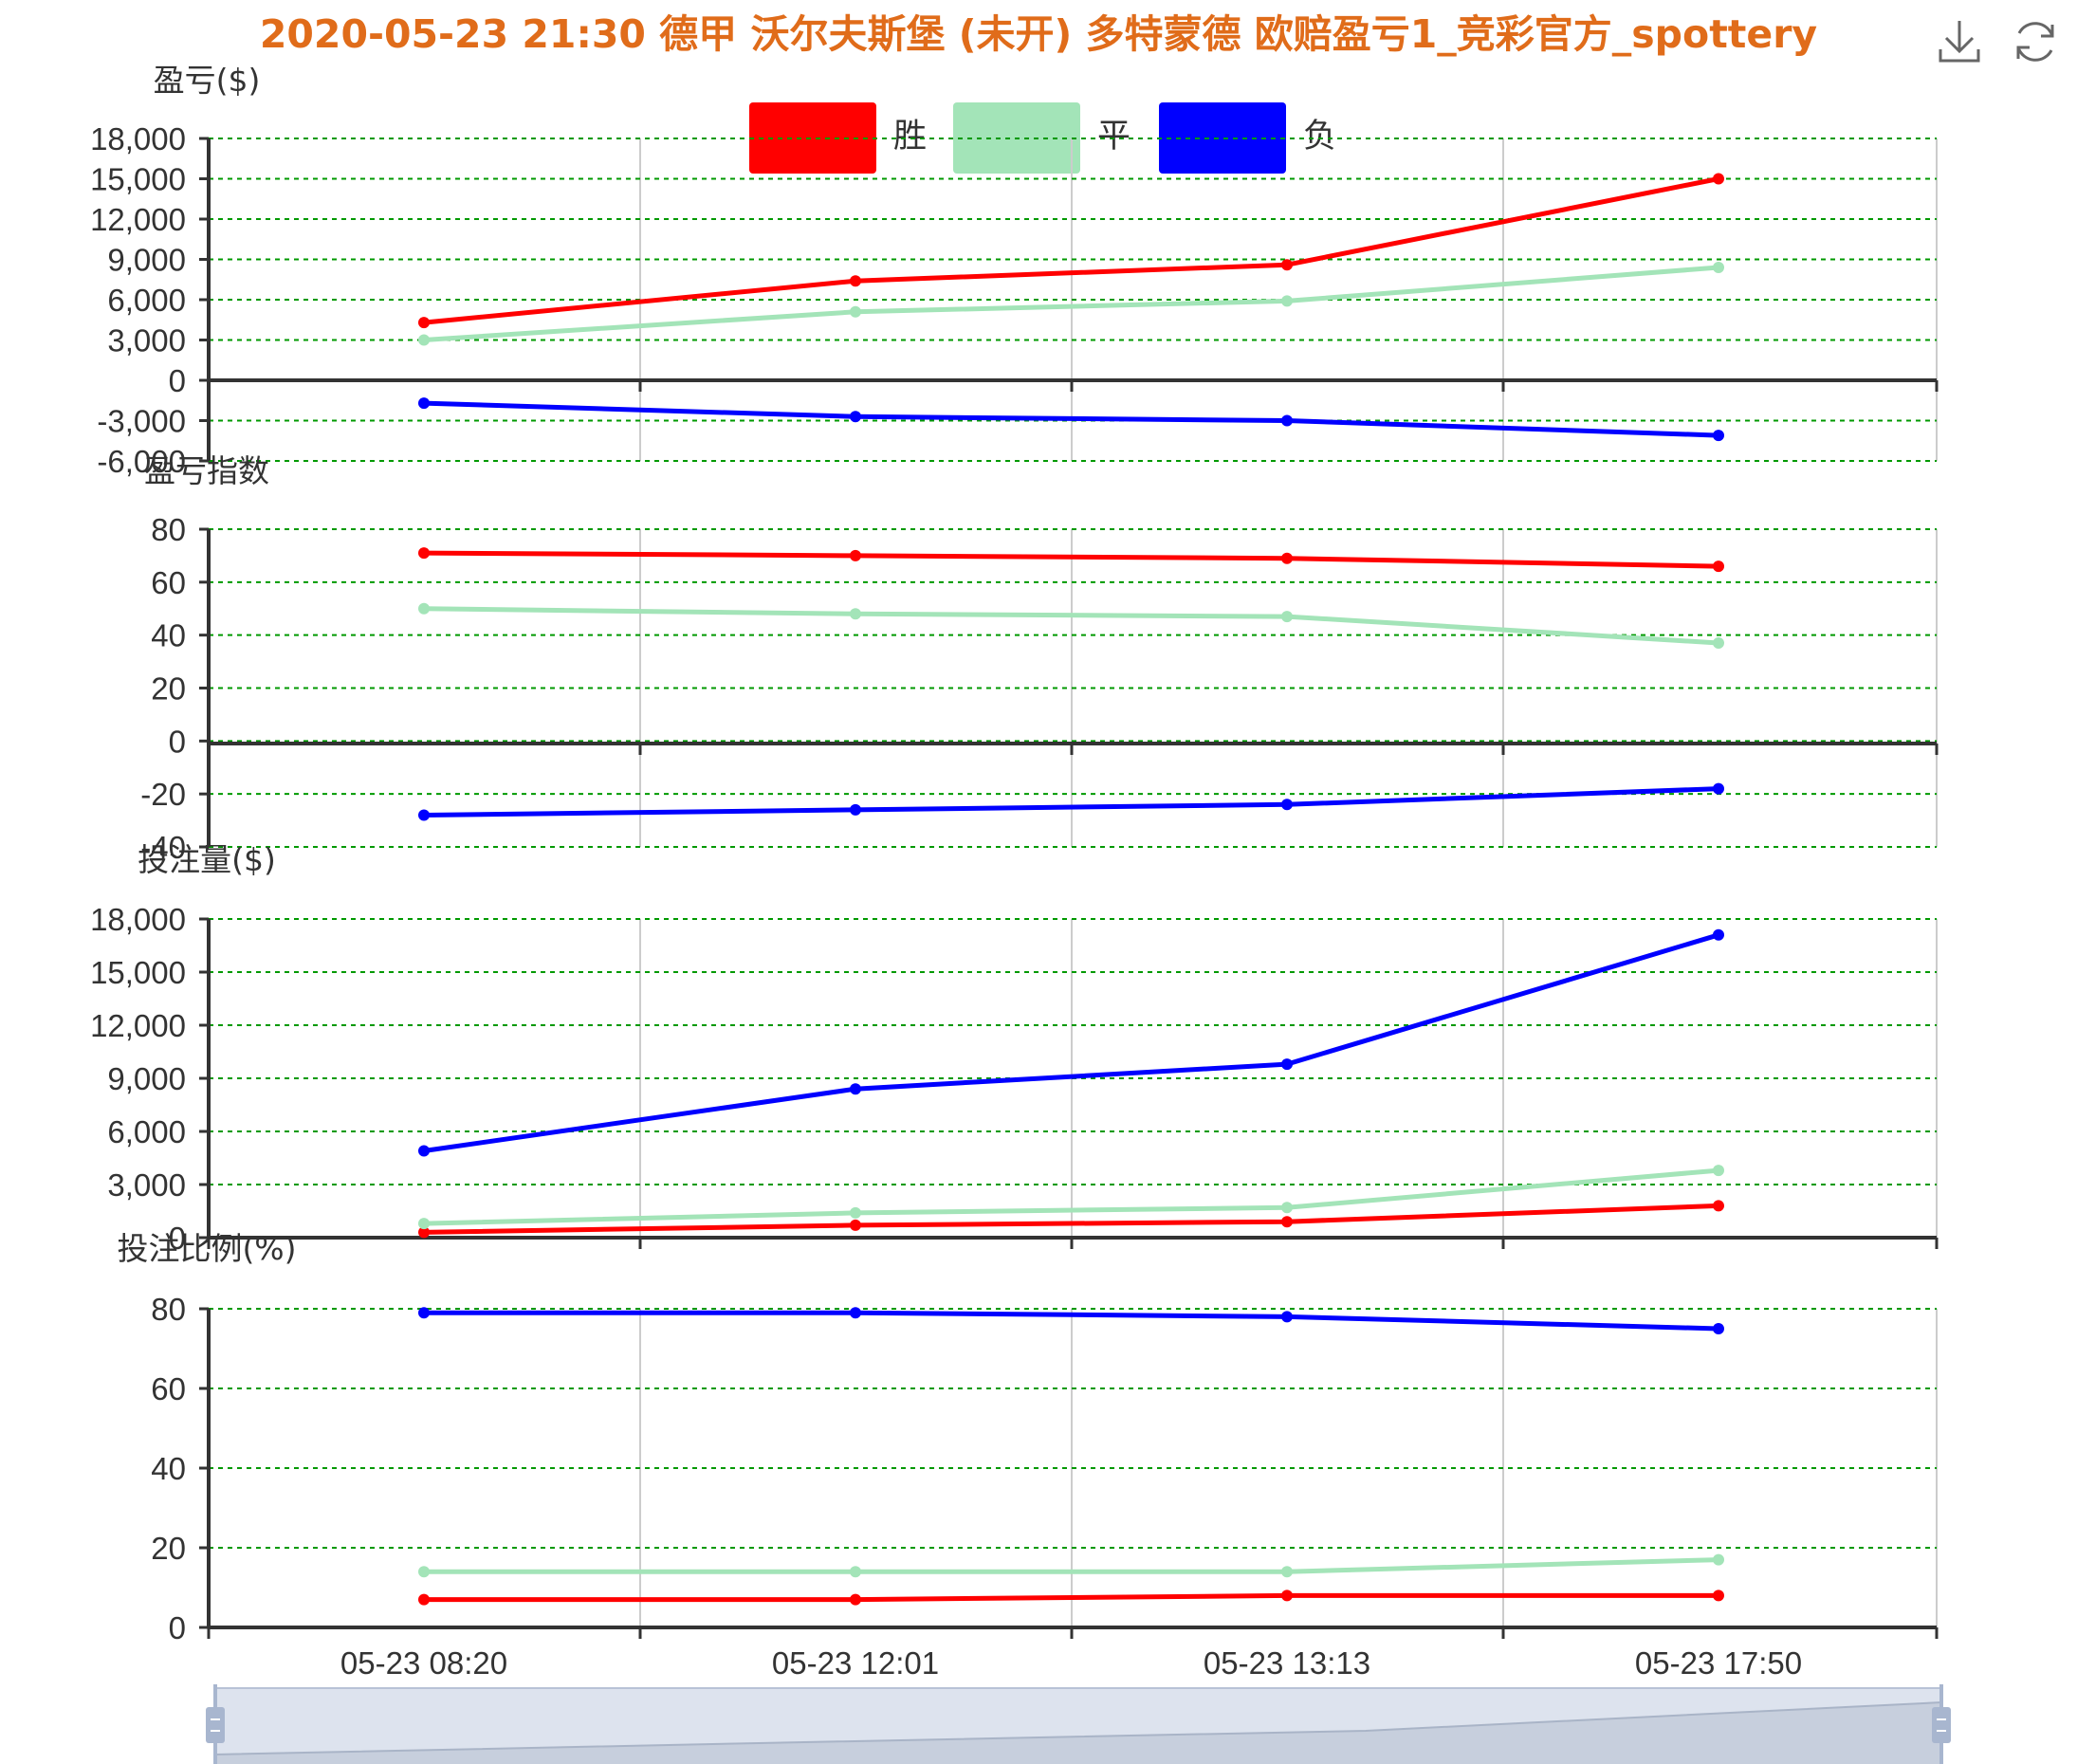  Describe the element at coordinates (138, 219) in the screenshot. I see `y-tick-label: 12,000` at that location.